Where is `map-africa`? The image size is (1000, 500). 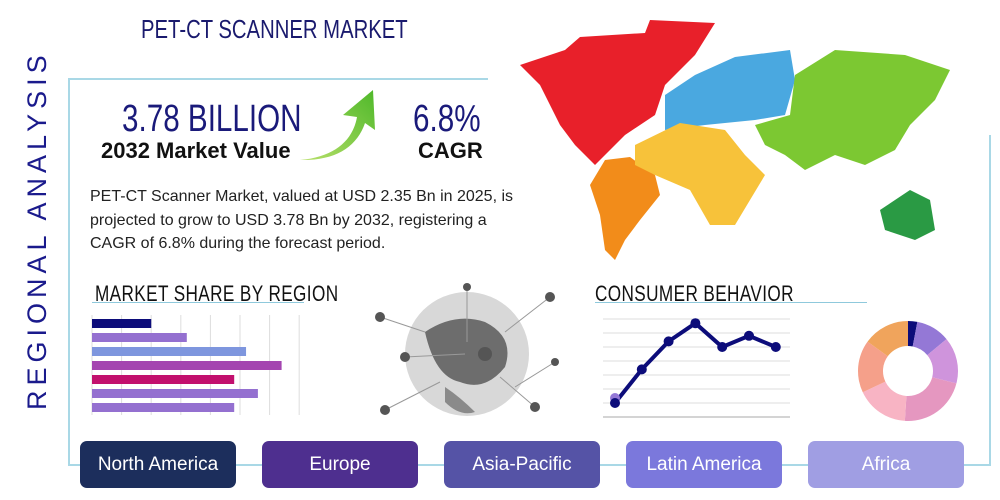 map-africa is located at coordinates (700, 174).